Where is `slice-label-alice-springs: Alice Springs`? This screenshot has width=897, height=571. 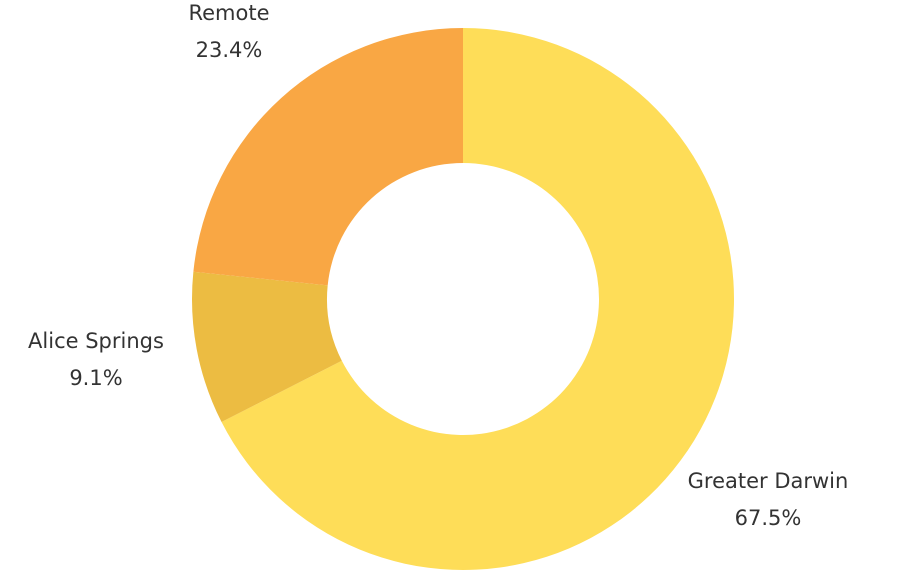 slice-label-alice-springs: Alice Springs is located at coordinates (96, 341).